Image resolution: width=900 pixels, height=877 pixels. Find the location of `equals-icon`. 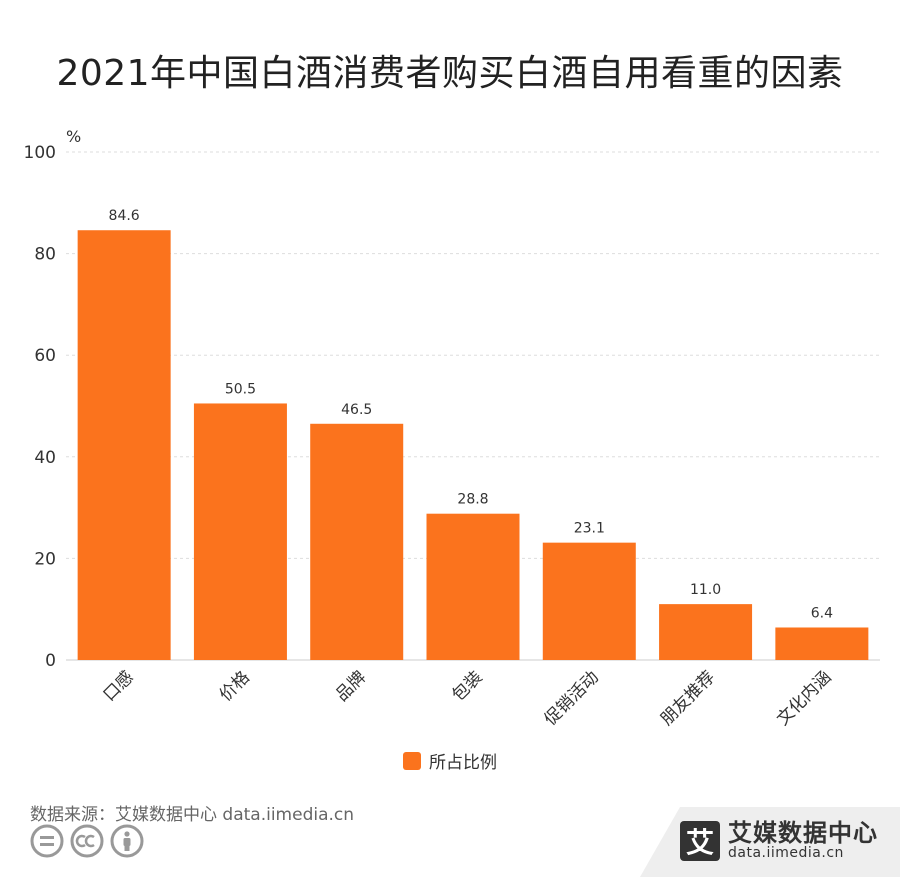

equals-icon is located at coordinates (47, 841).